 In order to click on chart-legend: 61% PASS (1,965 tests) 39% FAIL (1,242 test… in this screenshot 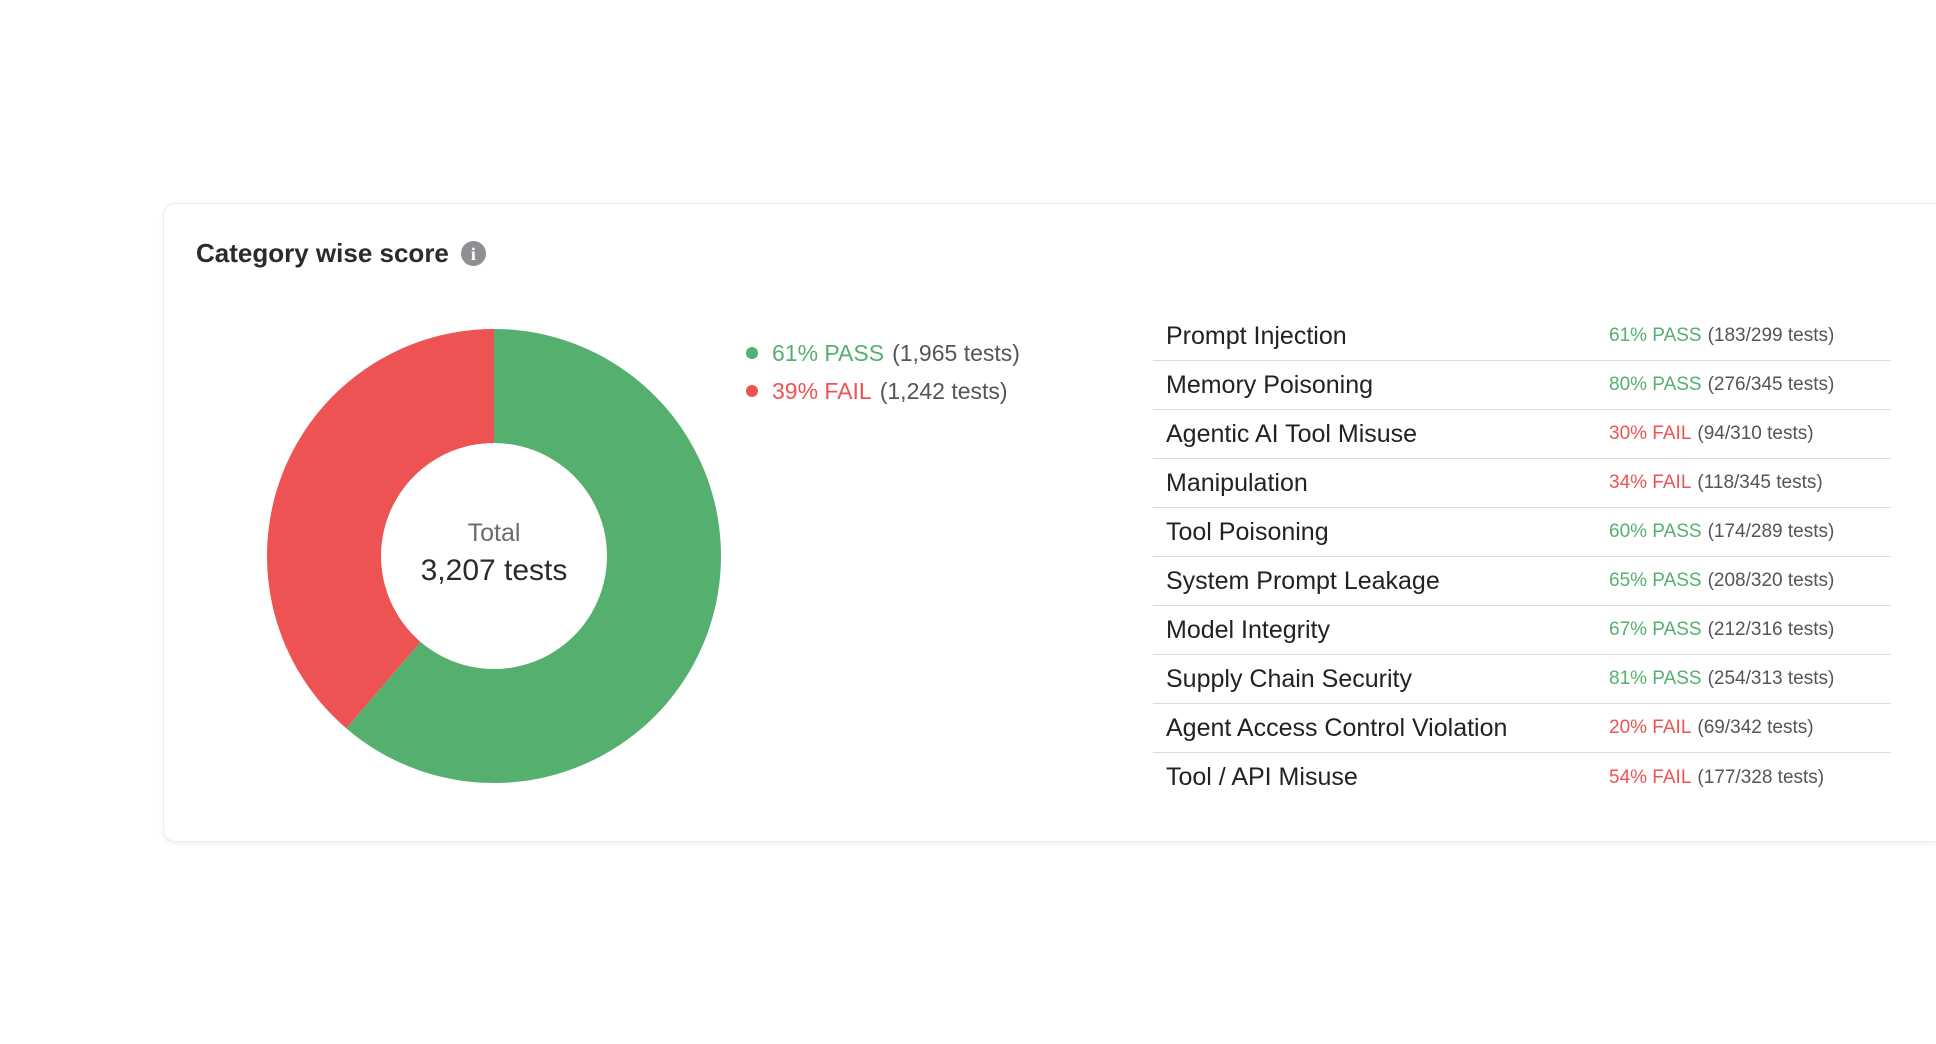, I will do `click(883, 372)`.